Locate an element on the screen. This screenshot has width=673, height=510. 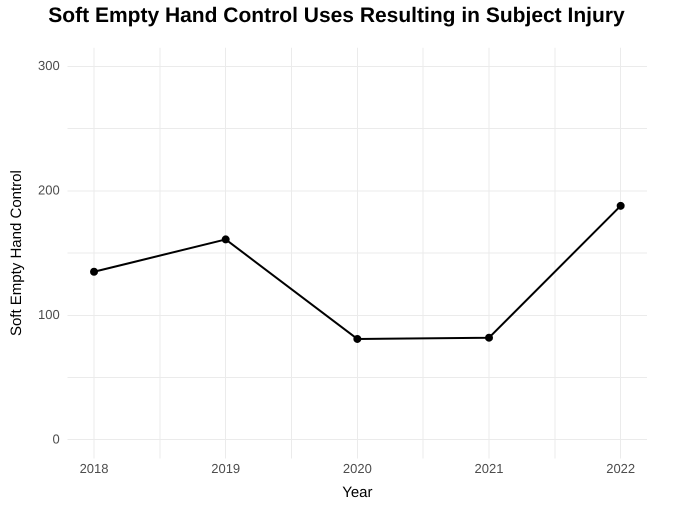
y-tick-label: 0 is located at coordinates (56, 438).